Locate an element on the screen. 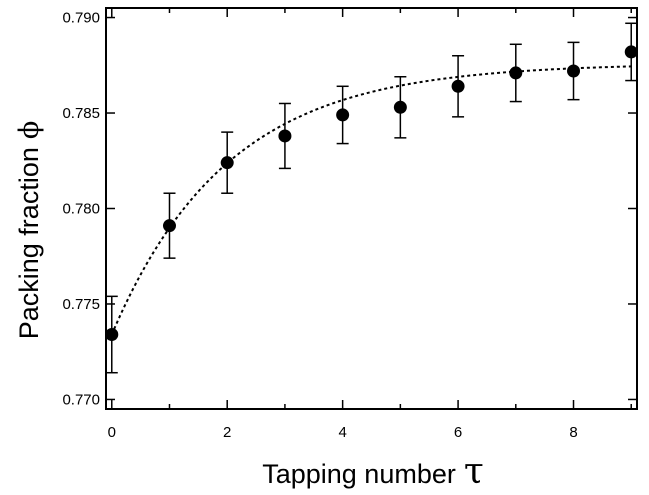 This screenshot has width=649, height=495. x-tick-label: 0 is located at coordinates (112, 432).